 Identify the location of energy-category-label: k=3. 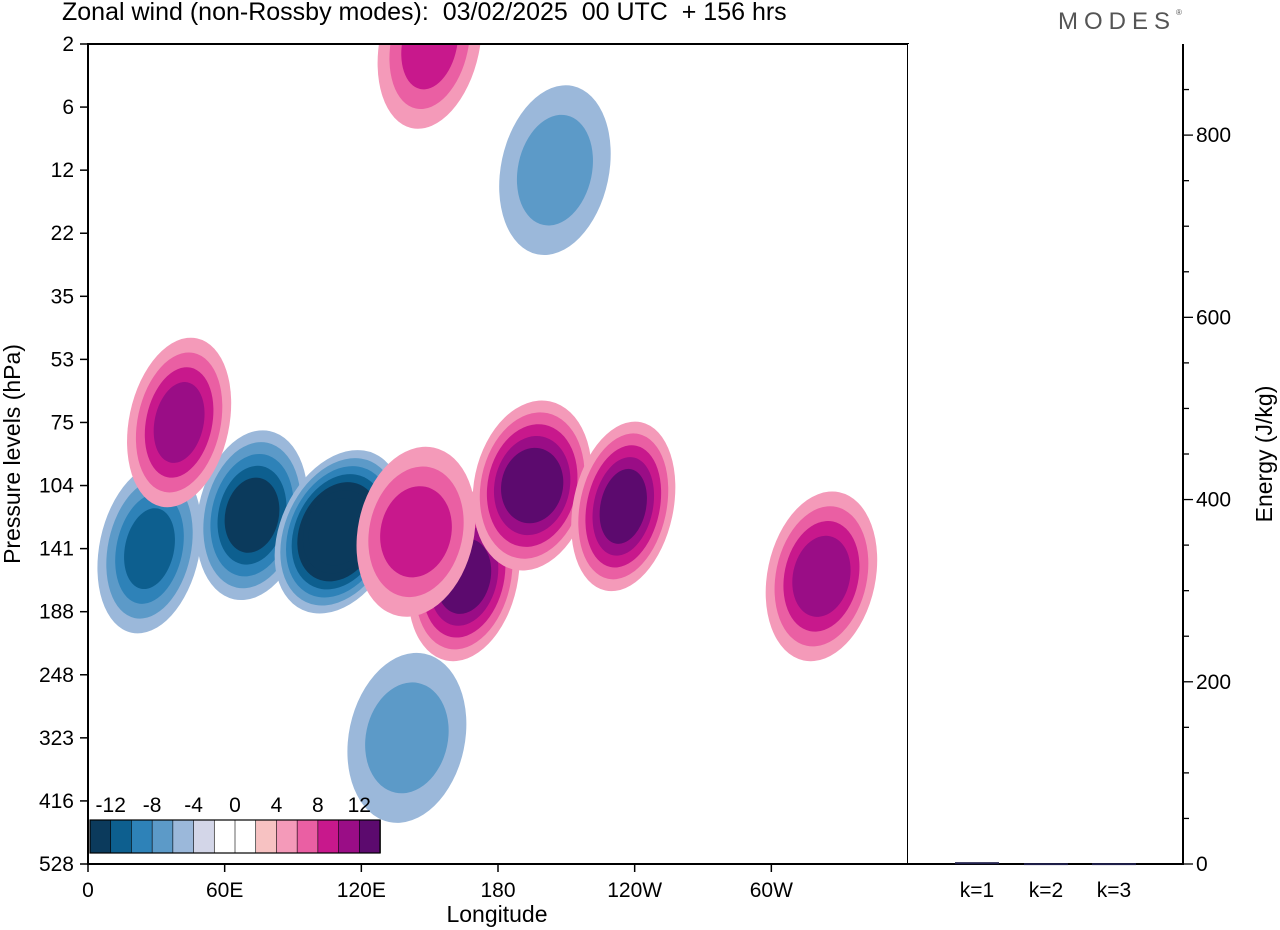
(1114, 890).